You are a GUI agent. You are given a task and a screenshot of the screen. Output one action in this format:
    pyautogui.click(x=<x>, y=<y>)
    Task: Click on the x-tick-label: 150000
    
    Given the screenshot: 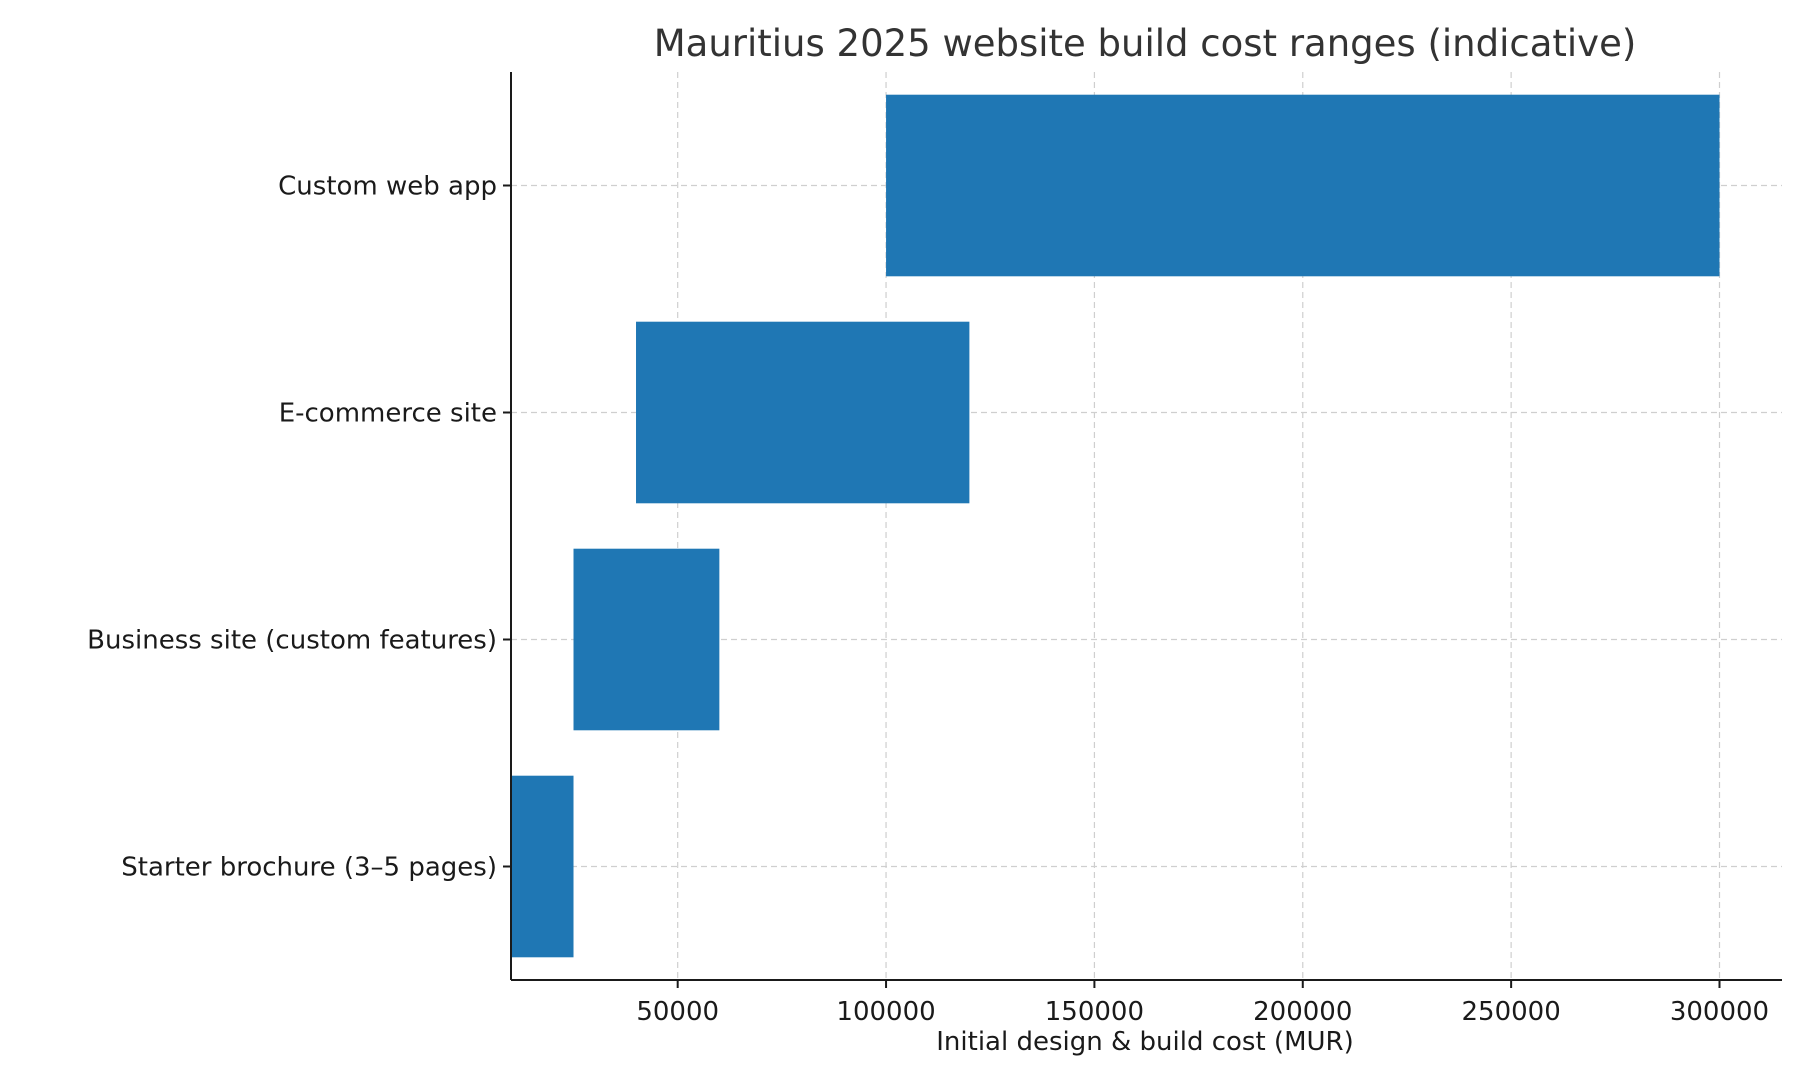 What is the action you would take?
    pyautogui.click(x=1094, y=1012)
    